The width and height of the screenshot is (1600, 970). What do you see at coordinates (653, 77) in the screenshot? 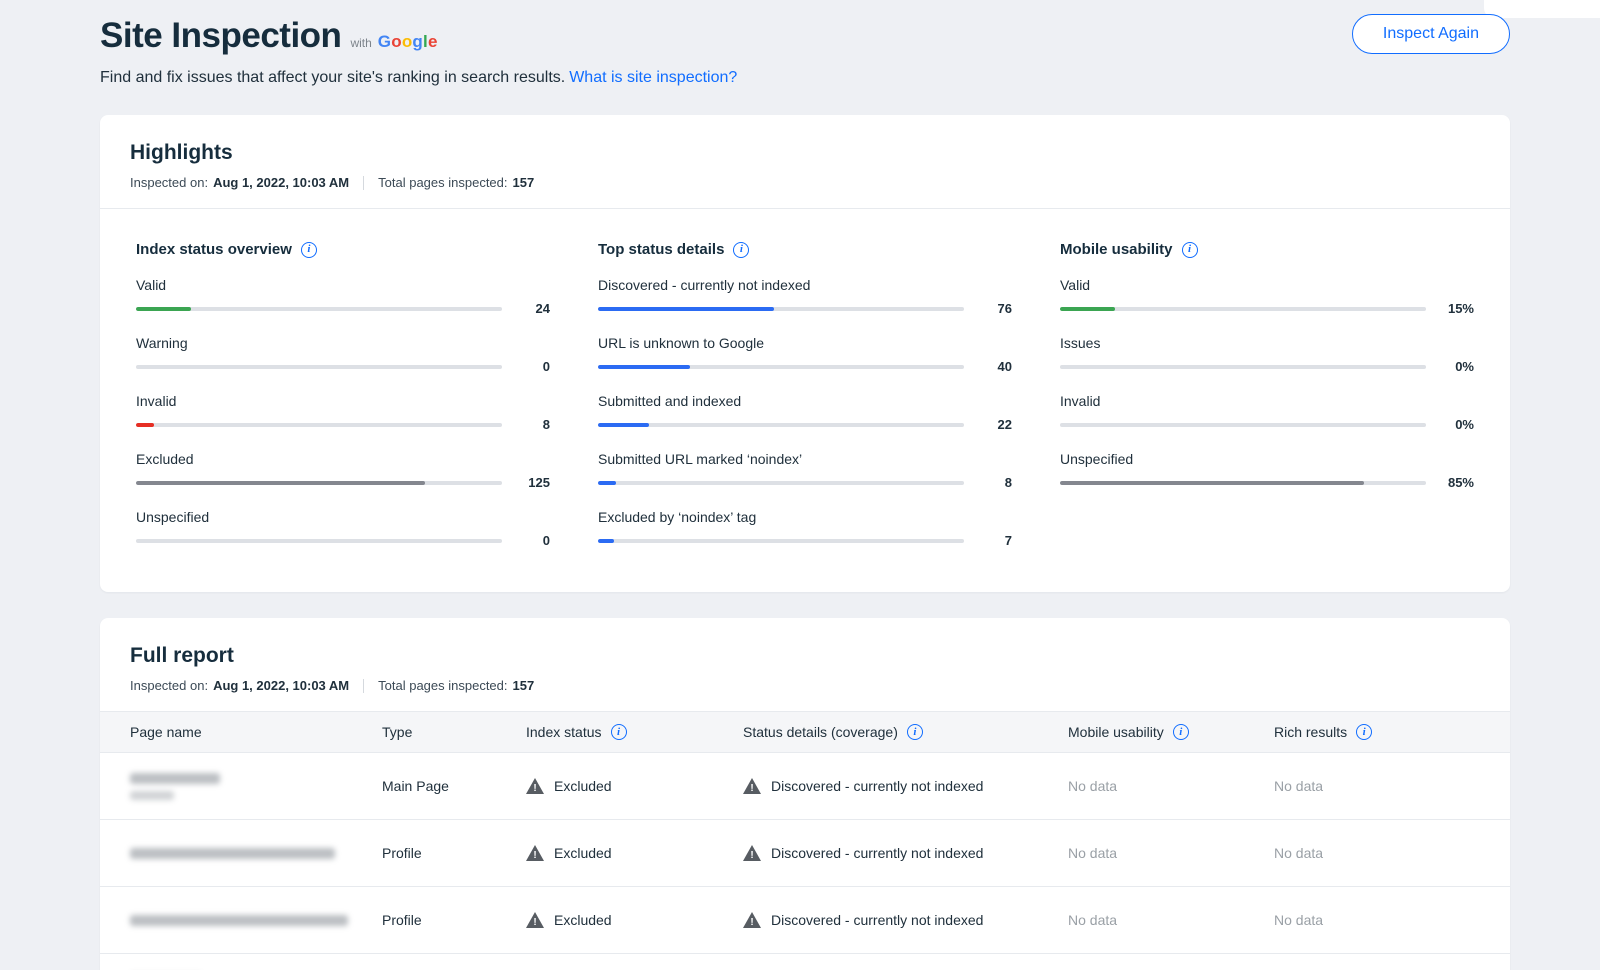
I see `what-is-site-inspection-link: What is site inspection?` at bounding box center [653, 77].